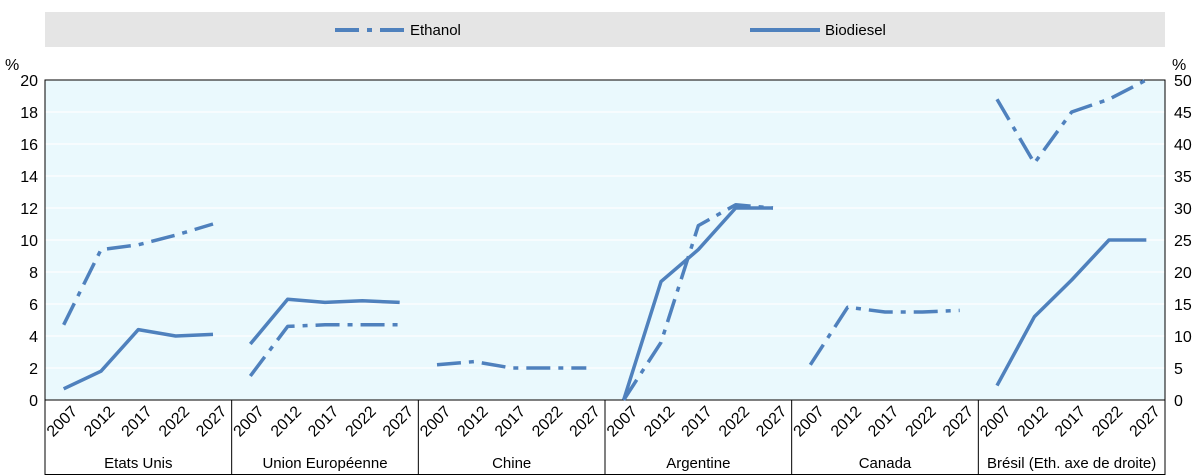  I want to click on category-label: Argentine, so click(698, 463).